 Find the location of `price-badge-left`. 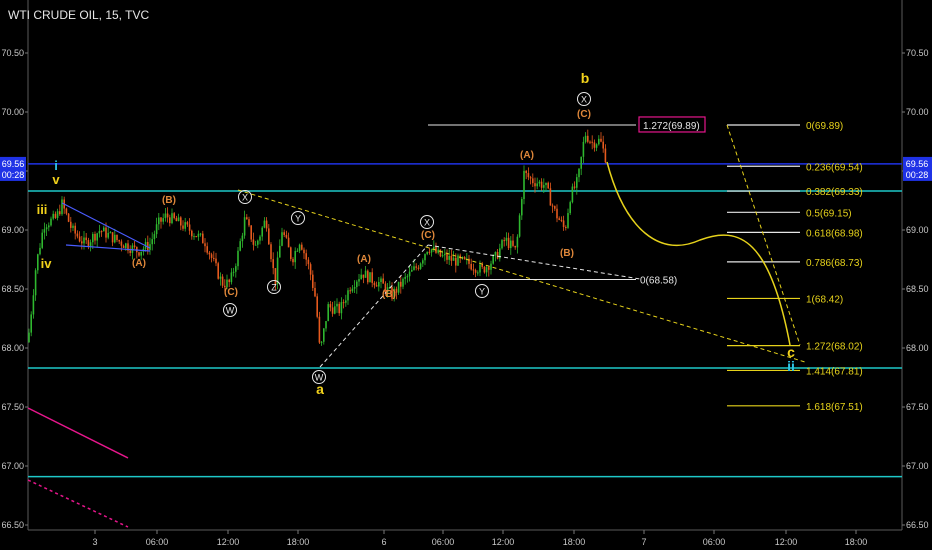

price-badge-left is located at coordinates (13, 168).